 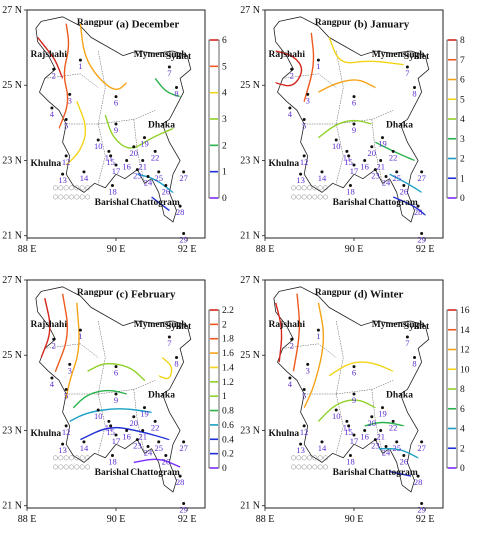 I want to click on x-tick-label: 90 E, so click(x=354, y=519).